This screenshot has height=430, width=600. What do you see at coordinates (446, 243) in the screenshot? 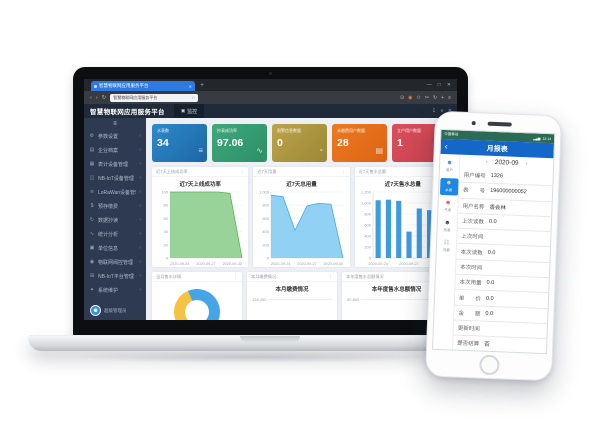
I see `report-icon: ☷` at bounding box center [446, 243].